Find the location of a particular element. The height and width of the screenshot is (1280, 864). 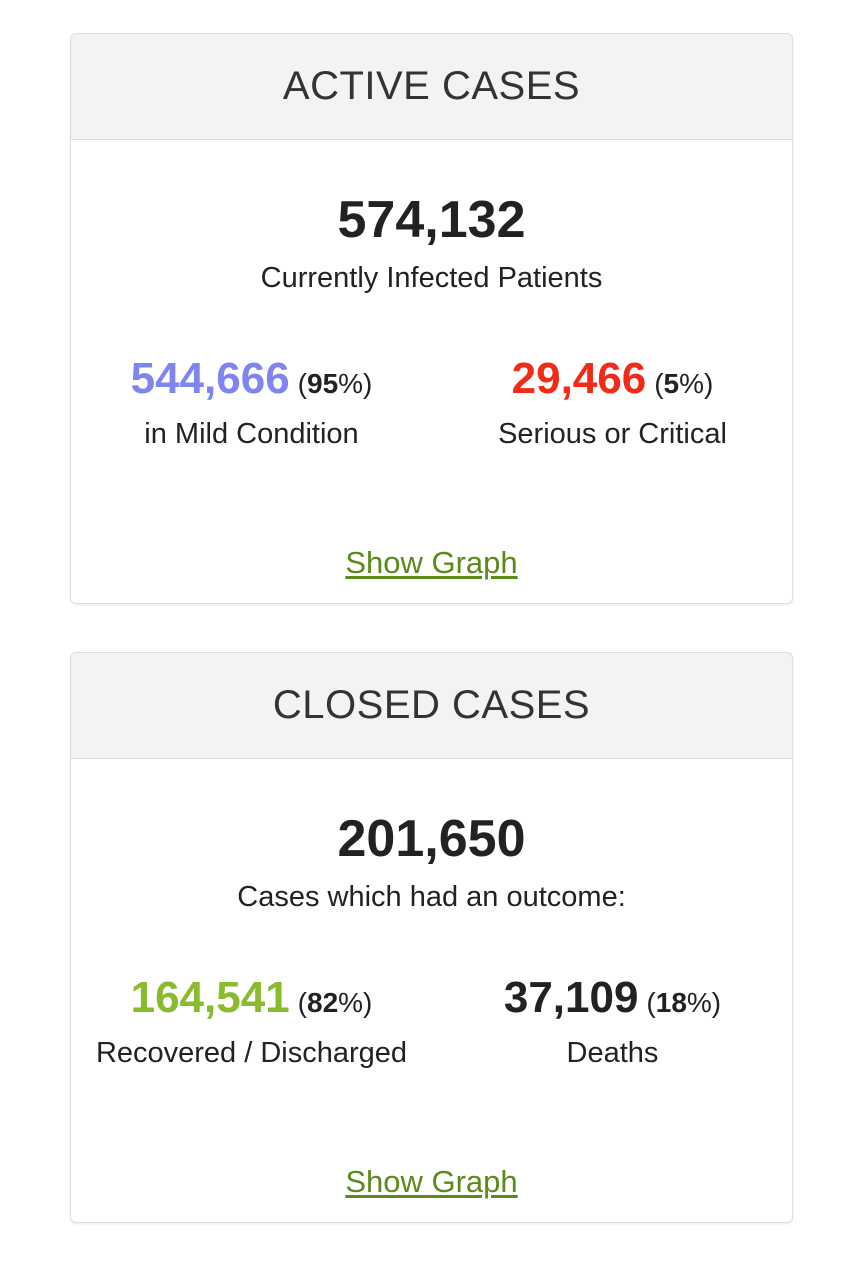

active-cases-total-label: Currently Infected Patients is located at coordinates (431, 278).